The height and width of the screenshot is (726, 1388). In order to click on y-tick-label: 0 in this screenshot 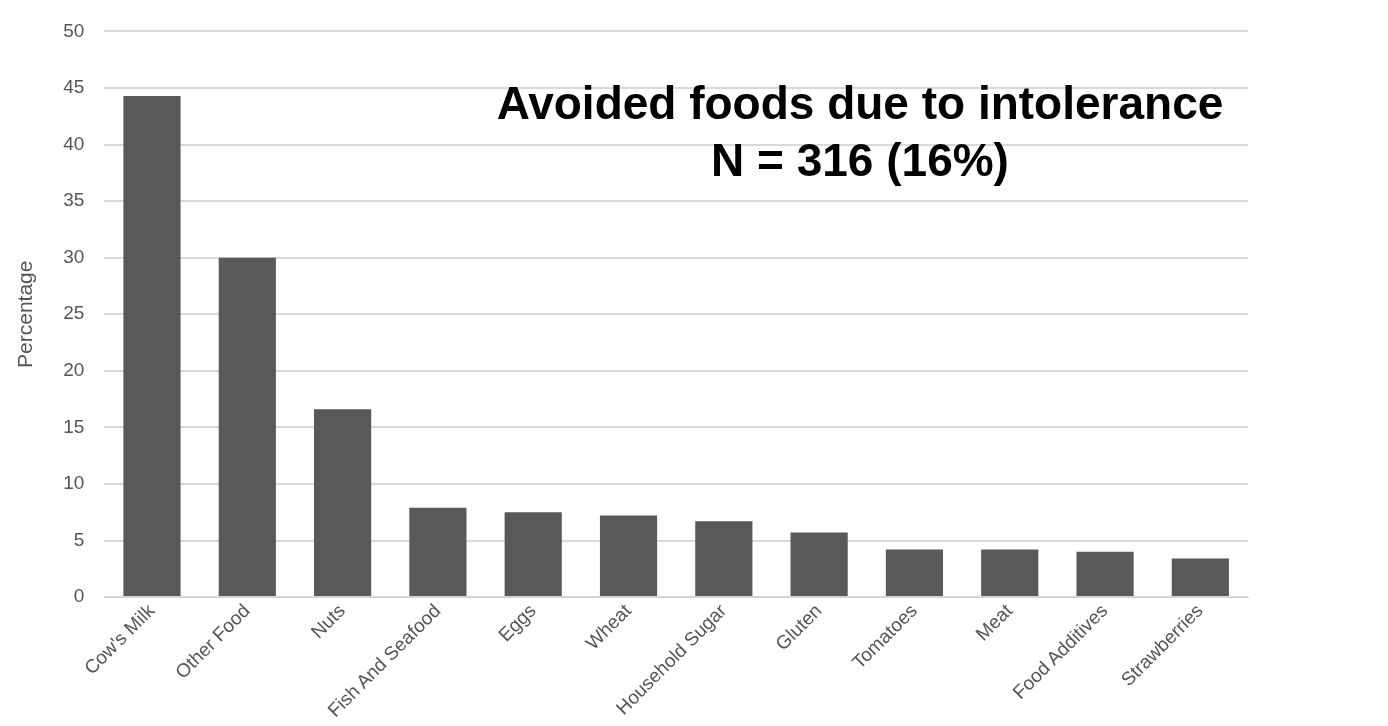, I will do `click(79, 596)`.